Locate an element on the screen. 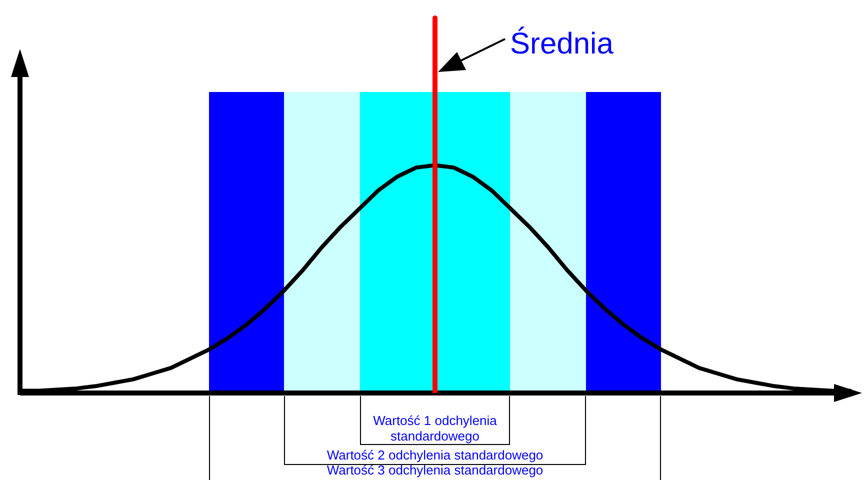 The width and height of the screenshot is (864, 480). text: Wartość 3 odchylenia standardowego is located at coordinates (435, 470).